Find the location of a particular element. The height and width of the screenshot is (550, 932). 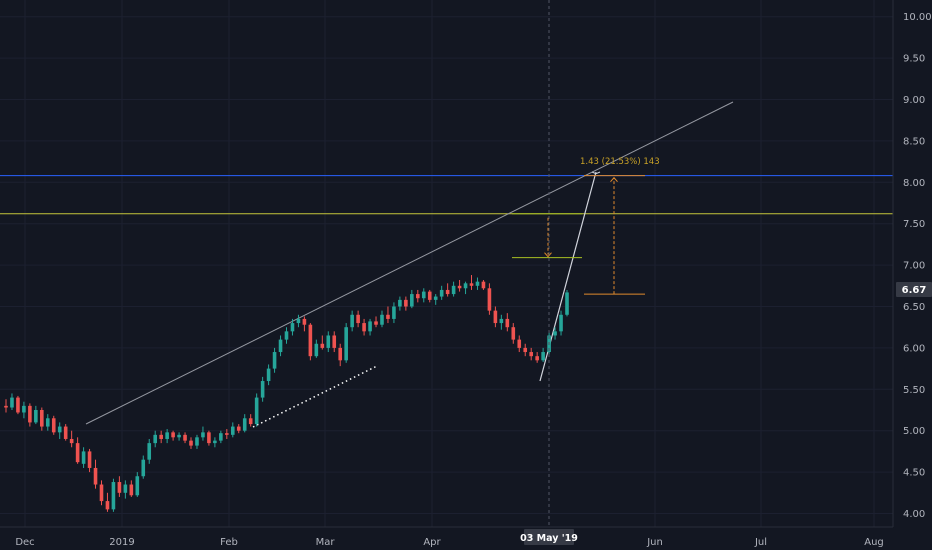

dotted-trendline is located at coordinates (315, 396).